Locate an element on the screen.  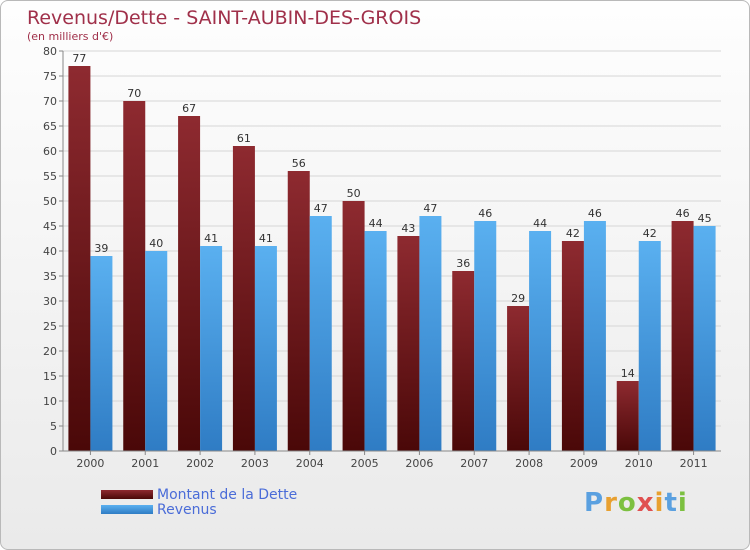
y-tick-label: 80 is located at coordinates (50, 51).